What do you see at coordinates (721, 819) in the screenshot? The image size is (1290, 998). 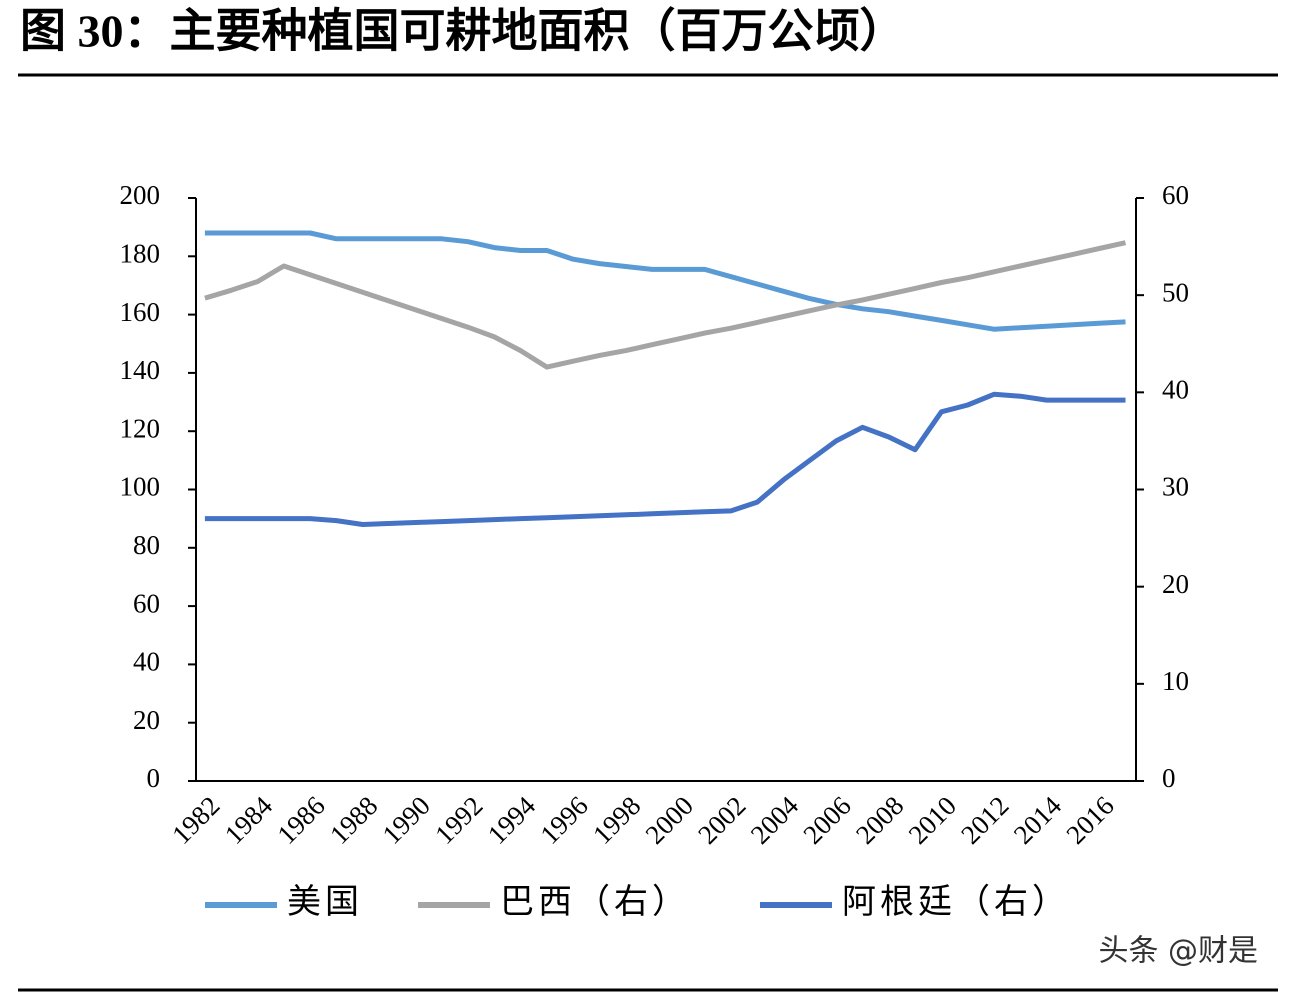 I see `x-tick-label: 2002` at bounding box center [721, 819].